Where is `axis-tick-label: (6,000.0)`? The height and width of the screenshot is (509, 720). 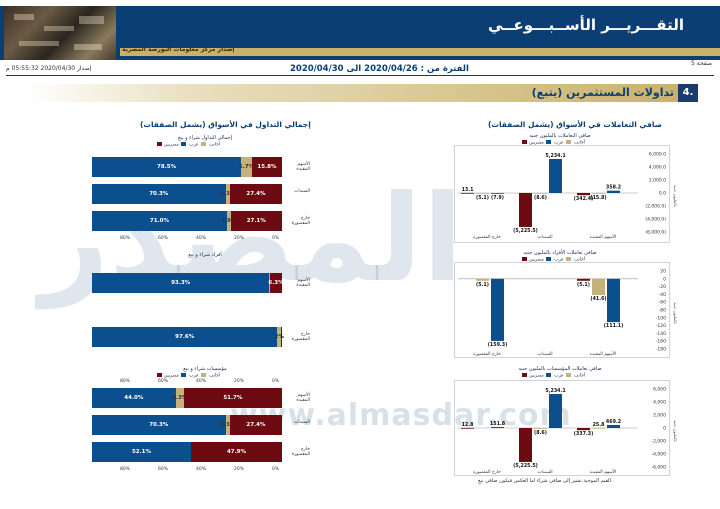 axis-tick-label: (6,000.0) is located at coordinates (655, 233).